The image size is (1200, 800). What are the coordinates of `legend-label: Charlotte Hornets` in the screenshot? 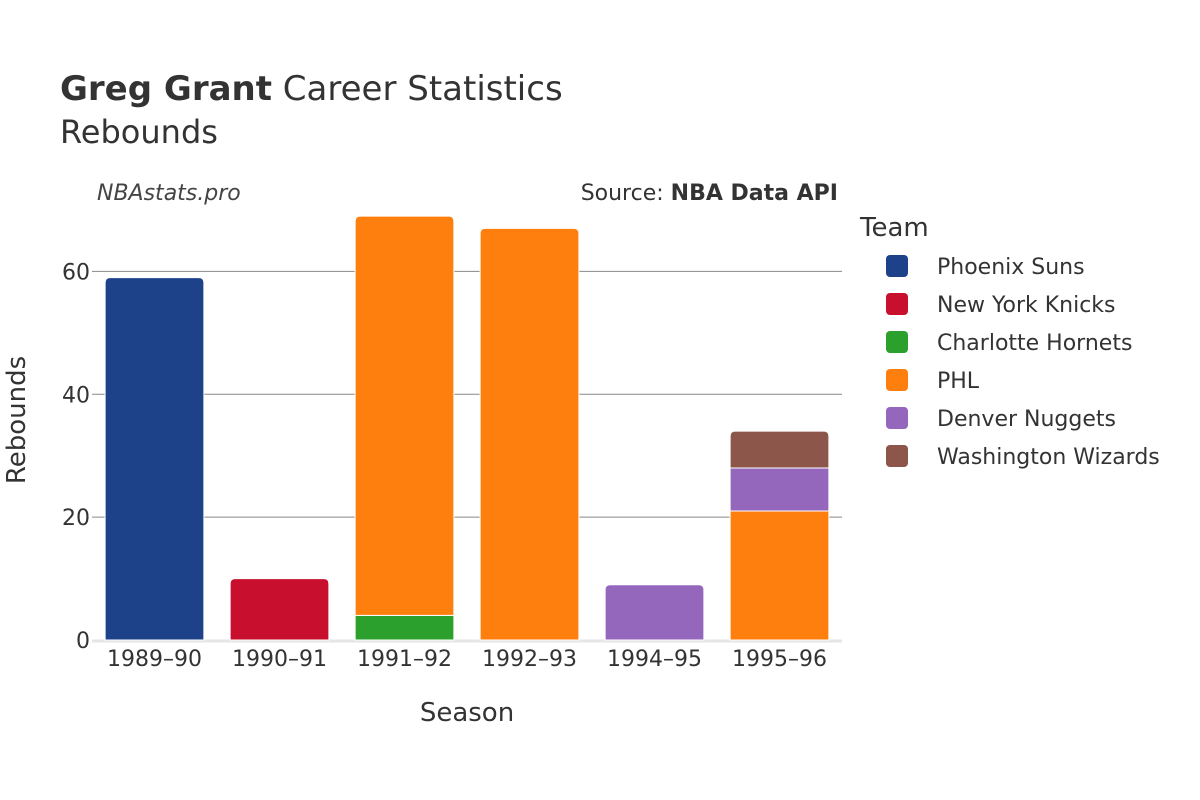 It's located at (1034, 343).